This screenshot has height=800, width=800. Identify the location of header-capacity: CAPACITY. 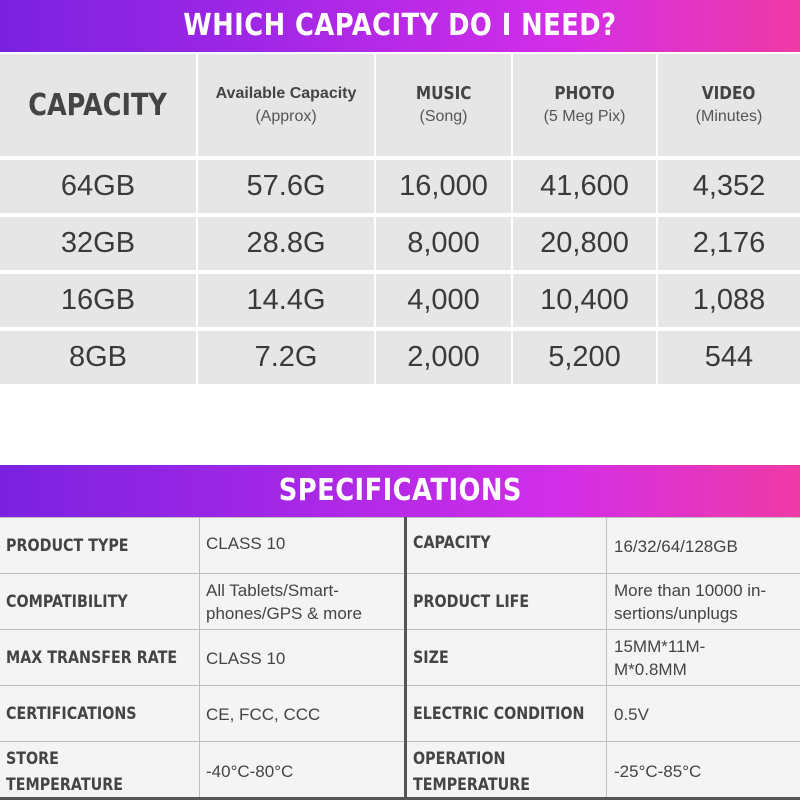
(98, 105).